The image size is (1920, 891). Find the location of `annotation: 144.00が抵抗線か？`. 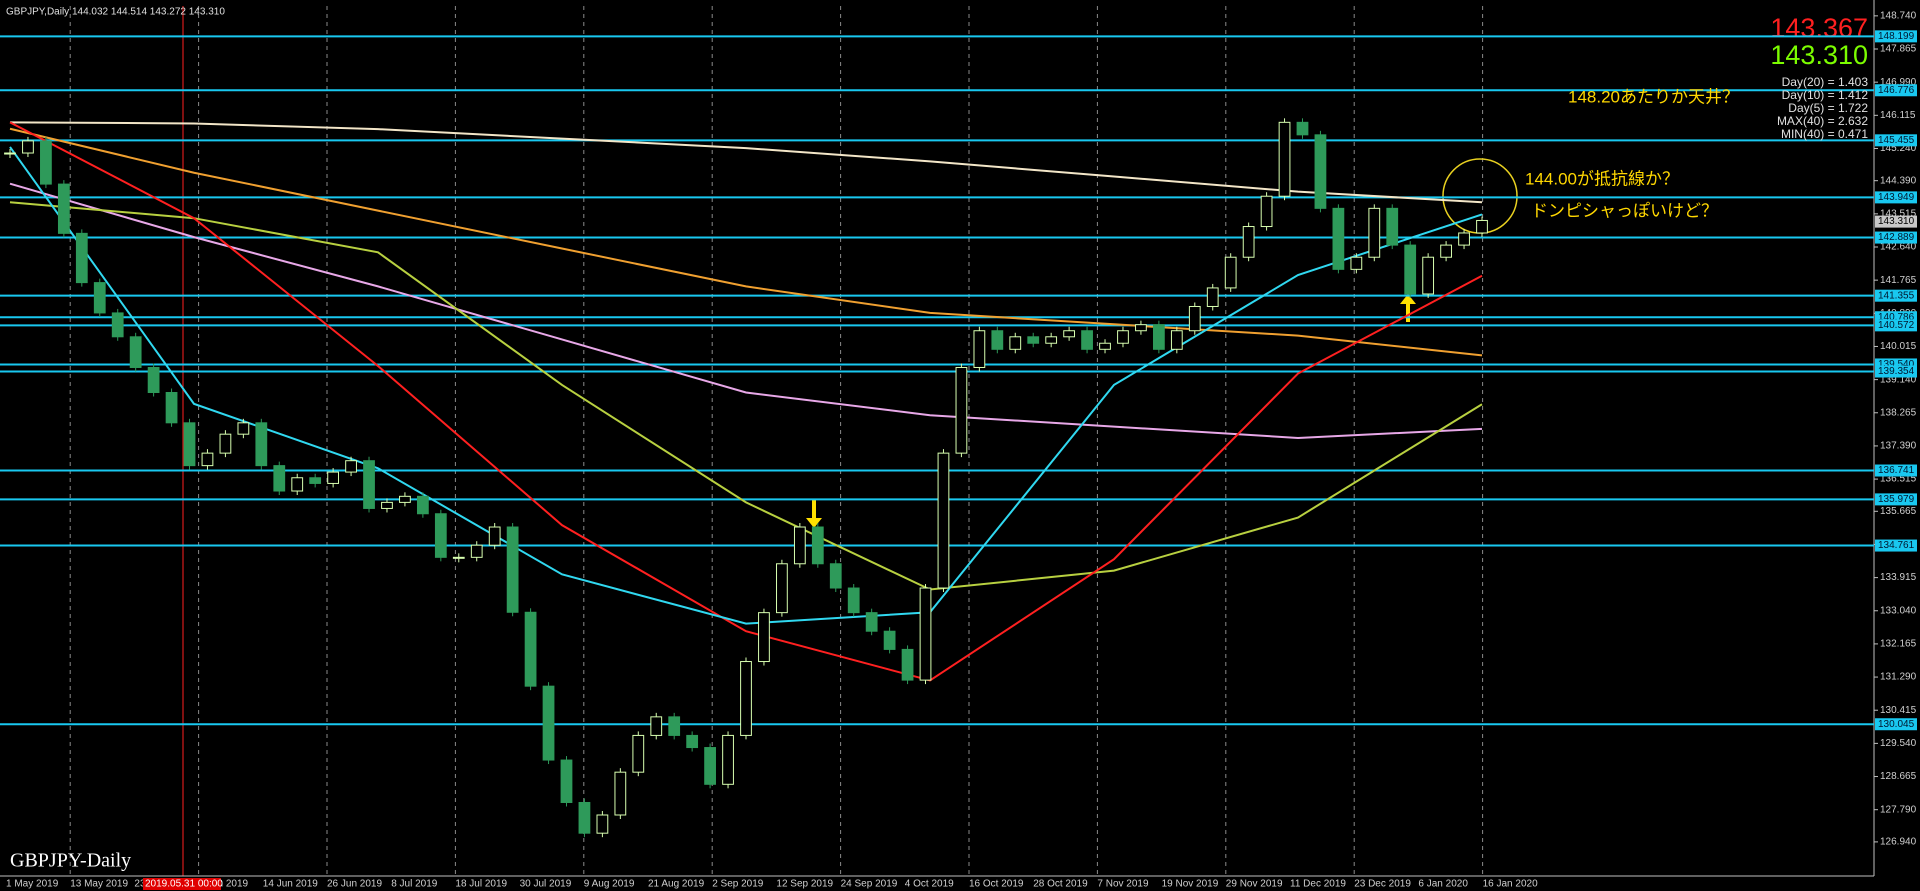

annotation: 144.00が抵抗線か？ is located at coordinates (1602, 178).